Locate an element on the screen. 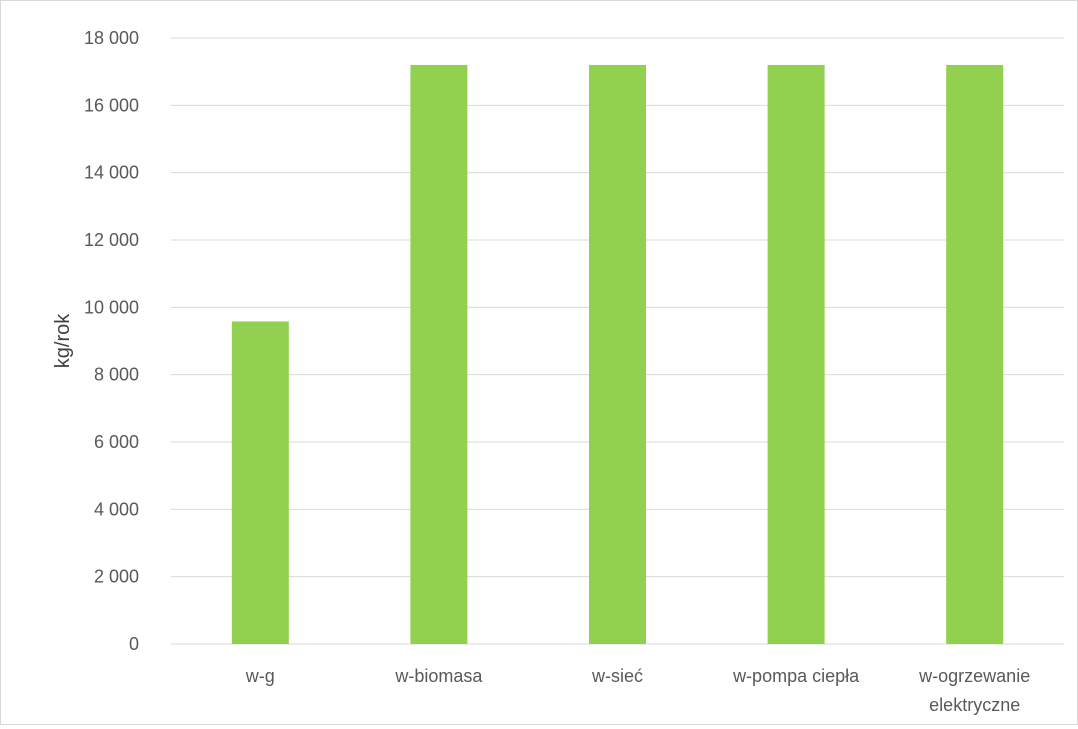 The image size is (1078, 729). y-tick-label: 14 000 is located at coordinates (111, 173).